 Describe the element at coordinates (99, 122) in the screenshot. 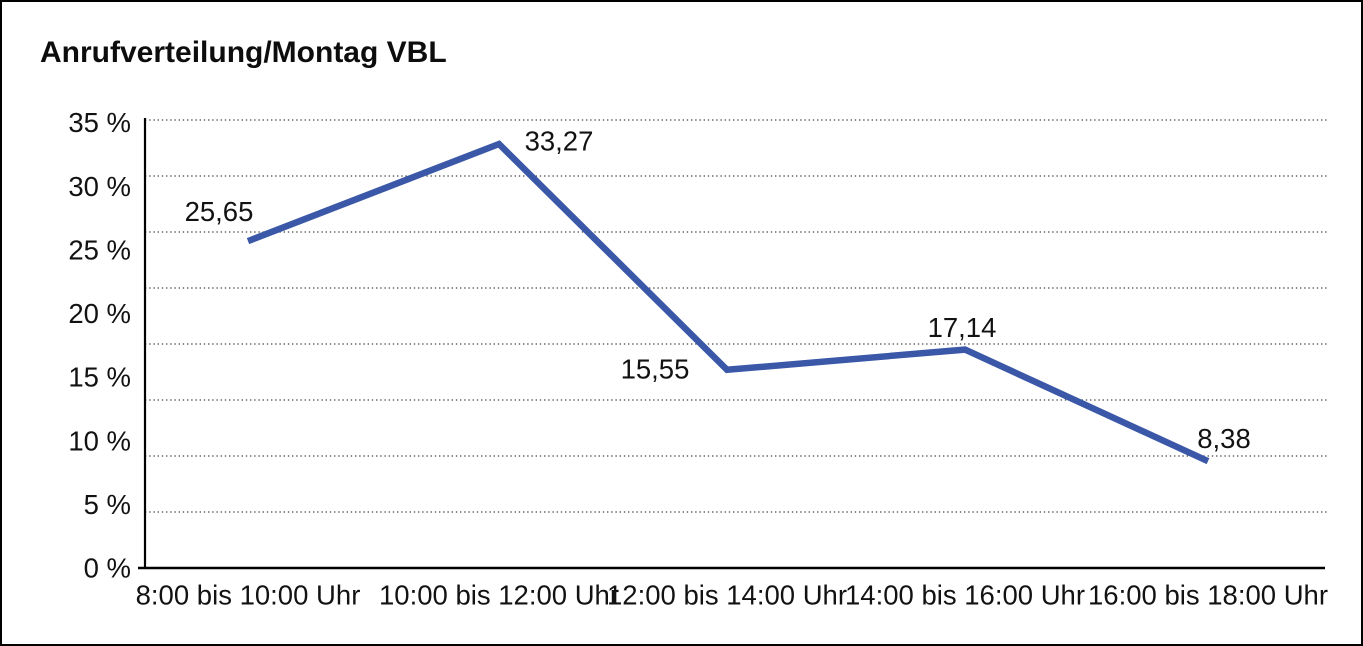

I see `y-tick-label: 35 %` at that location.